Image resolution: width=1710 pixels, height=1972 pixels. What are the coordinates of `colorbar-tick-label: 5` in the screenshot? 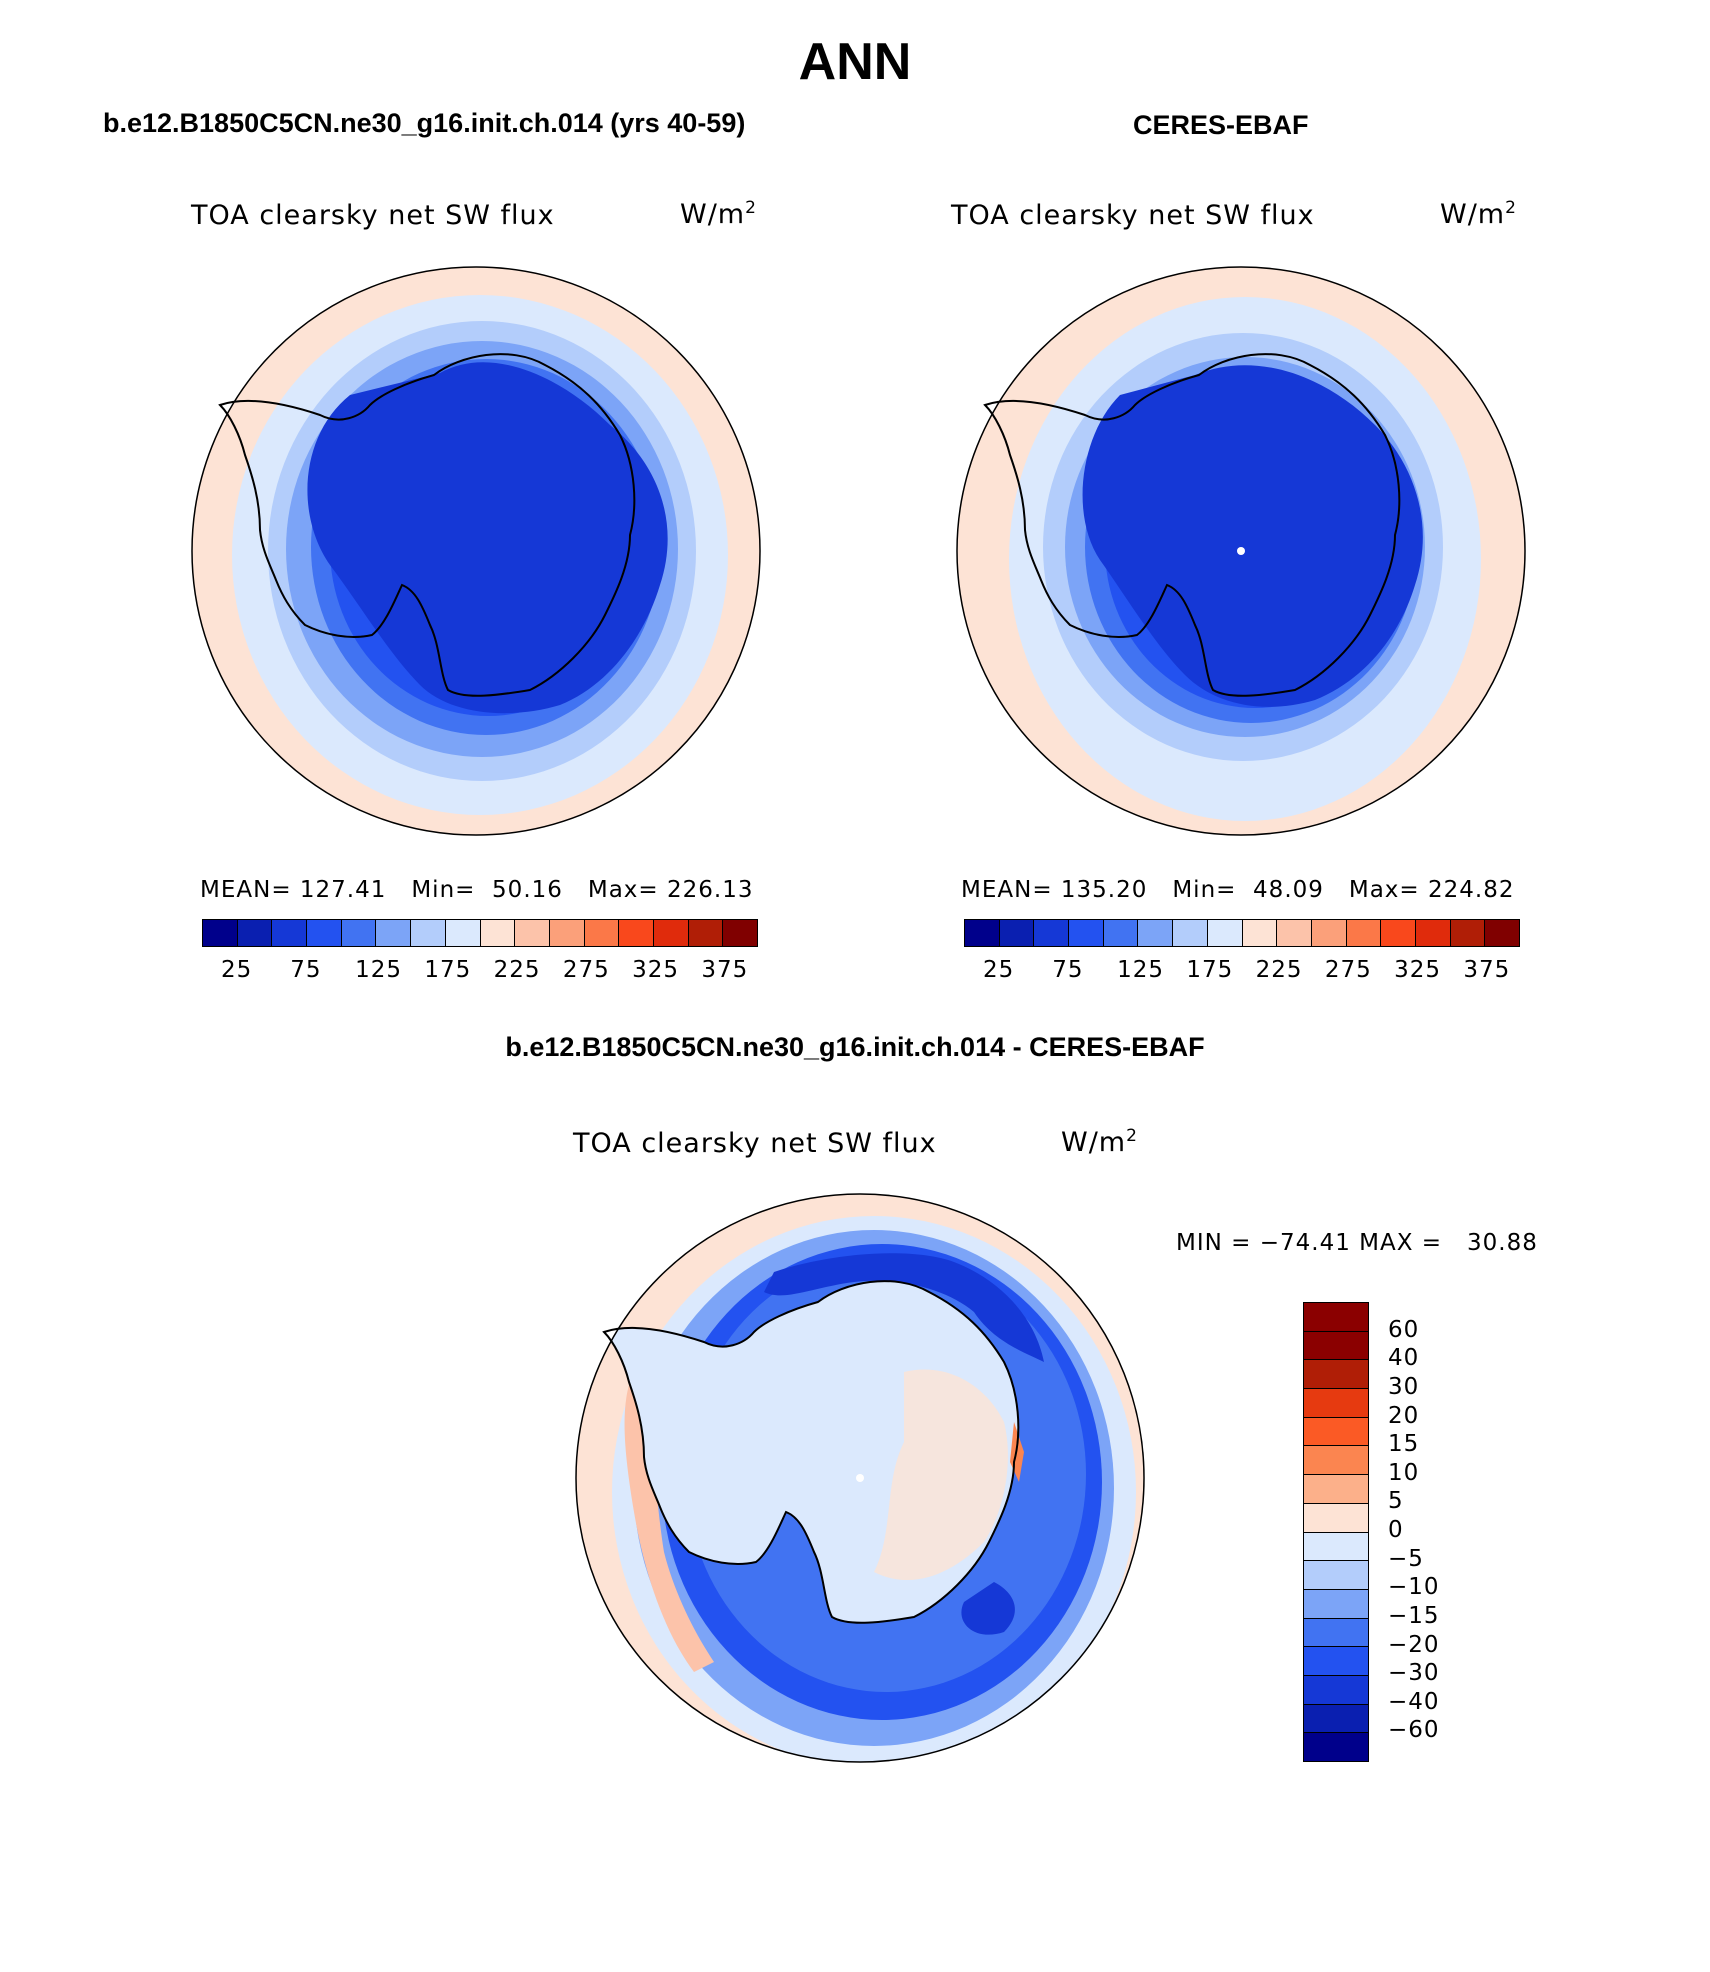 It's located at (1396, 1501).